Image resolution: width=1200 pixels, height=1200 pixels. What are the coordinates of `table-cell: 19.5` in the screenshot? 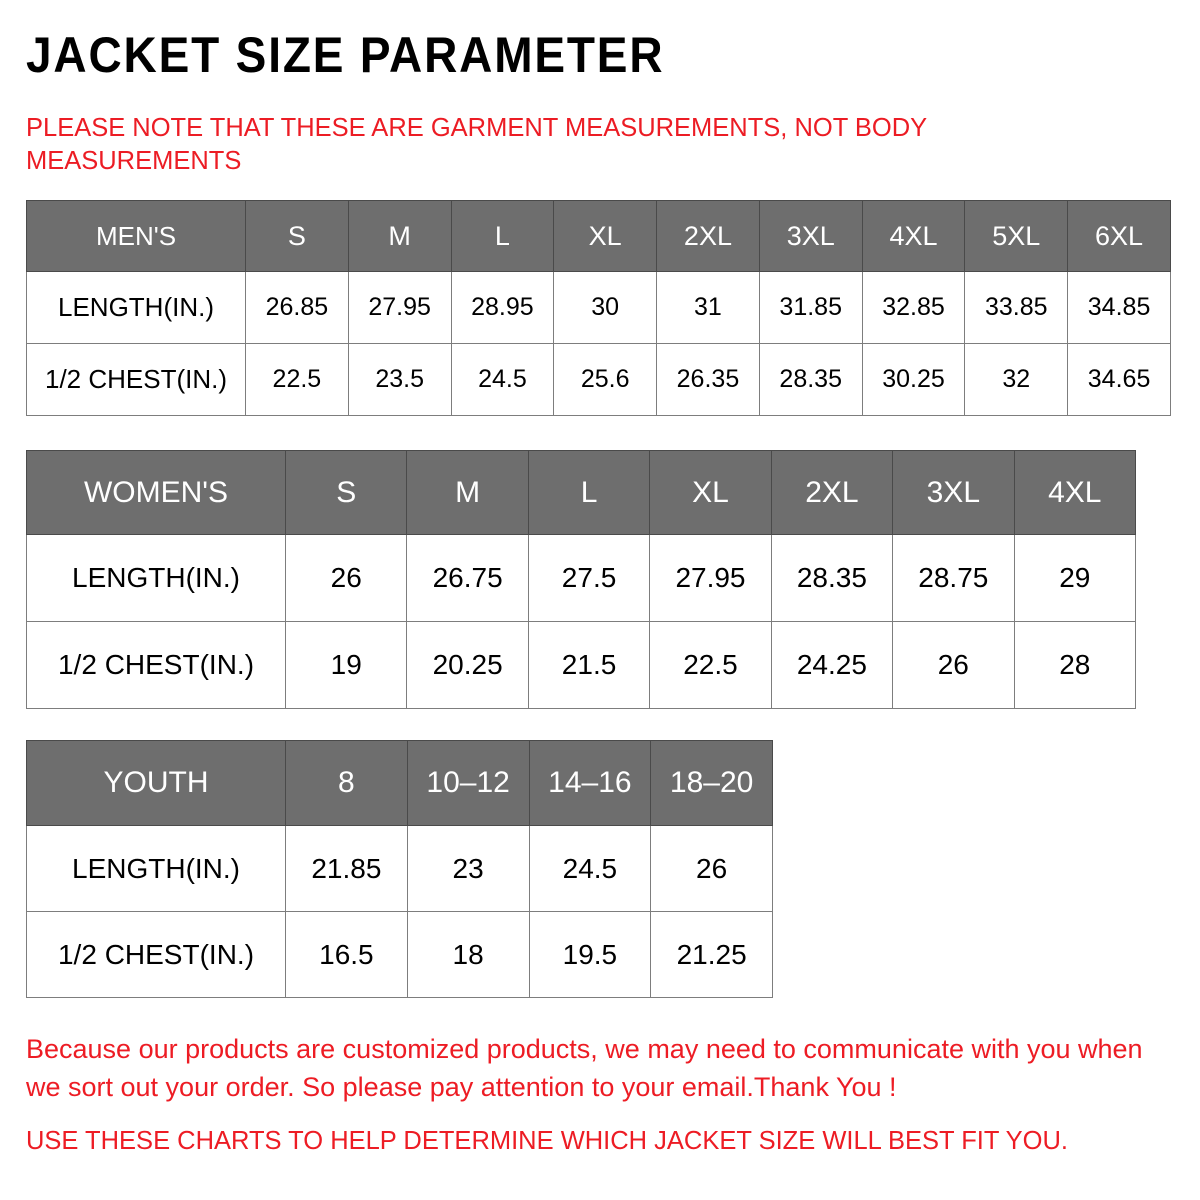 It's located at (590, 954).